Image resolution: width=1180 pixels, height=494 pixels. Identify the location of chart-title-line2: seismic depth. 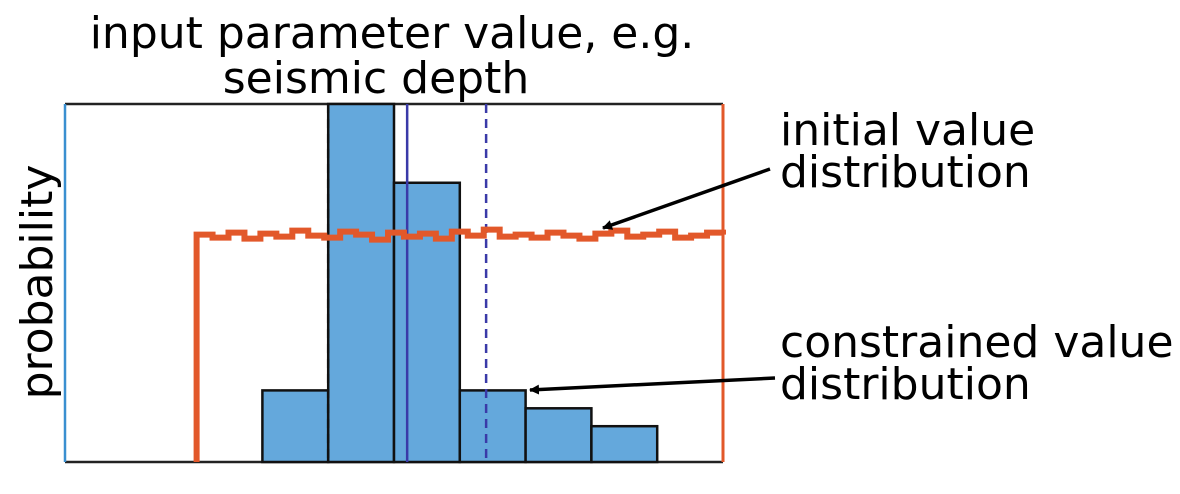
(376, 78).